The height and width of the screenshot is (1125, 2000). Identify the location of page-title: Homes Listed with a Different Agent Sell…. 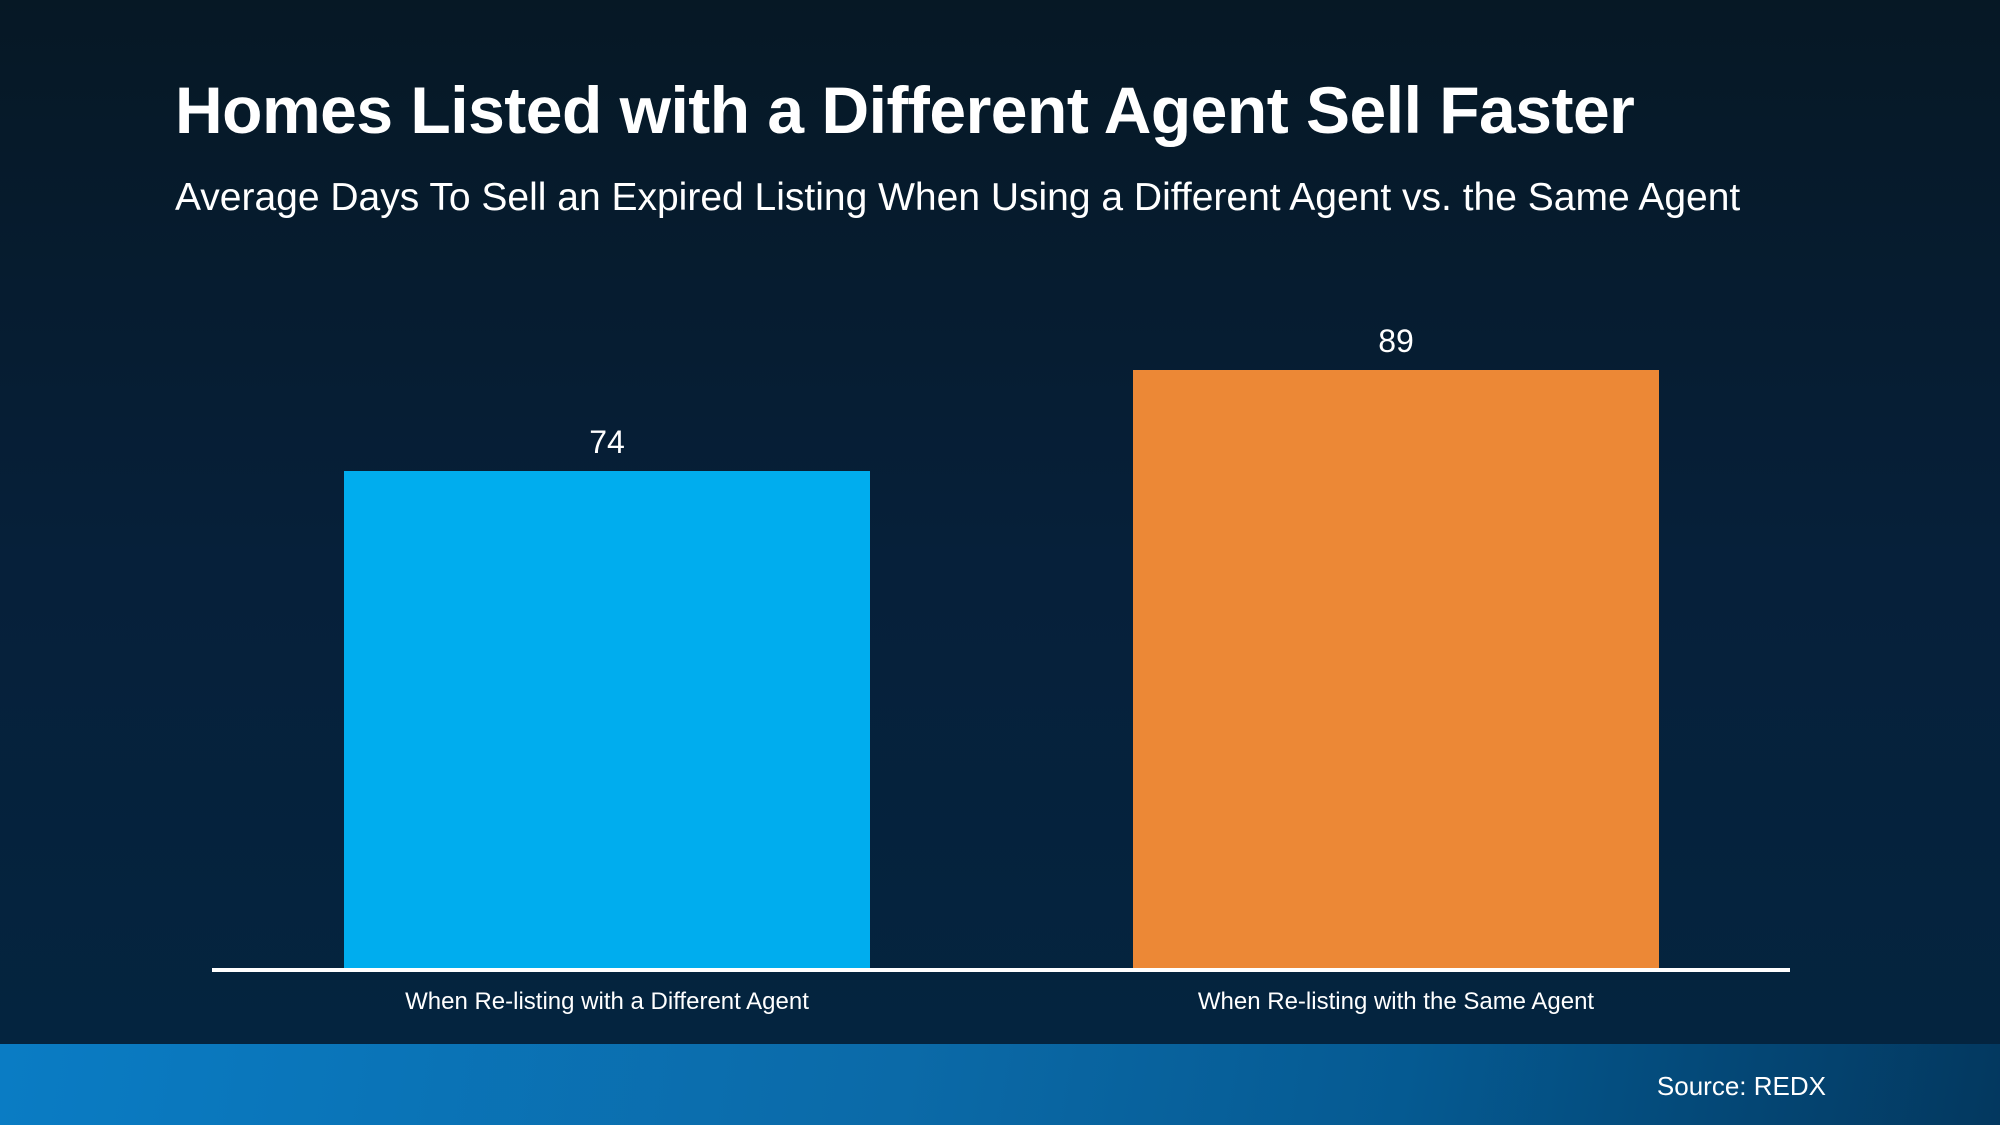
(905, 110).